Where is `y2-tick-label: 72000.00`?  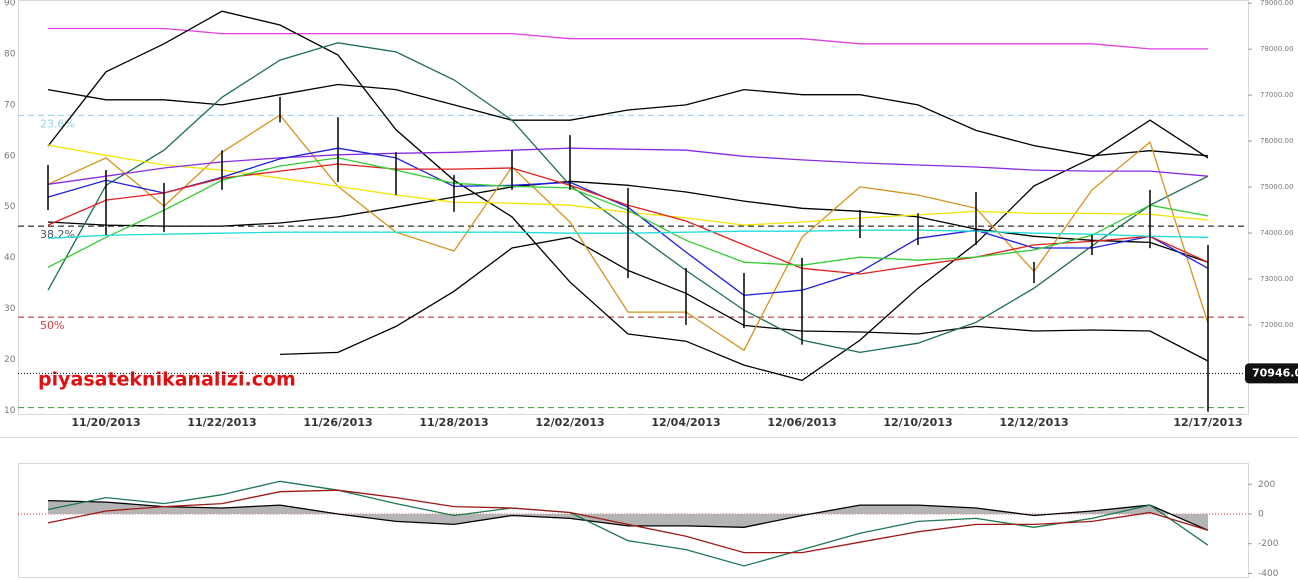 y2-tick-label: 72000.00 is located at coordinates (1276, 325).